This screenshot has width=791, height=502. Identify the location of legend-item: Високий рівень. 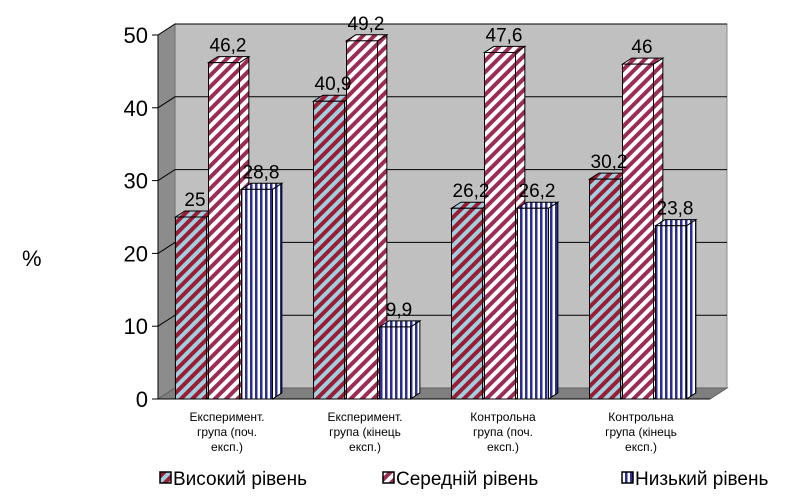
(233, 479).